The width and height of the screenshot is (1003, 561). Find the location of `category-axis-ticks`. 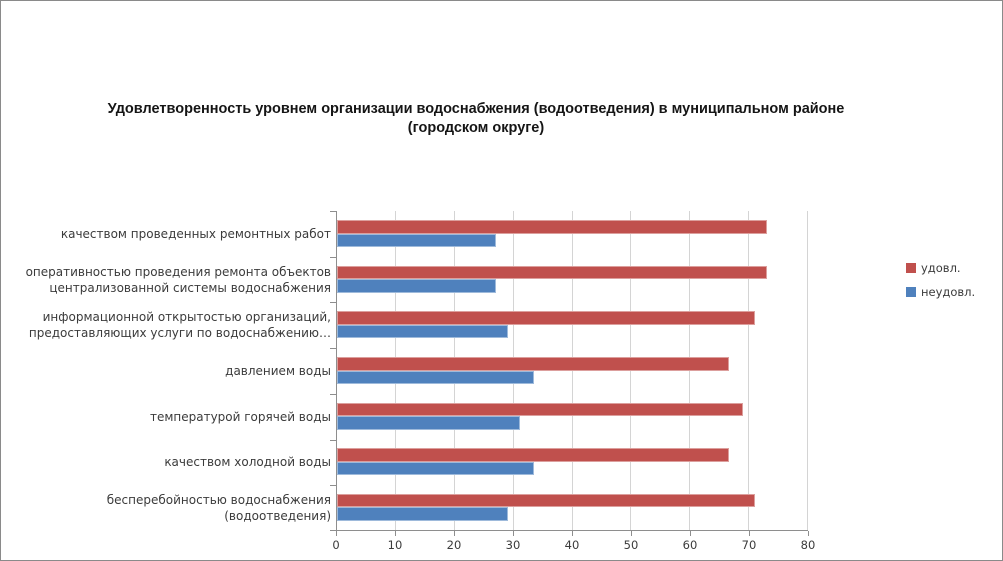

category-axis-ticks is located at coordinates (333, 371).